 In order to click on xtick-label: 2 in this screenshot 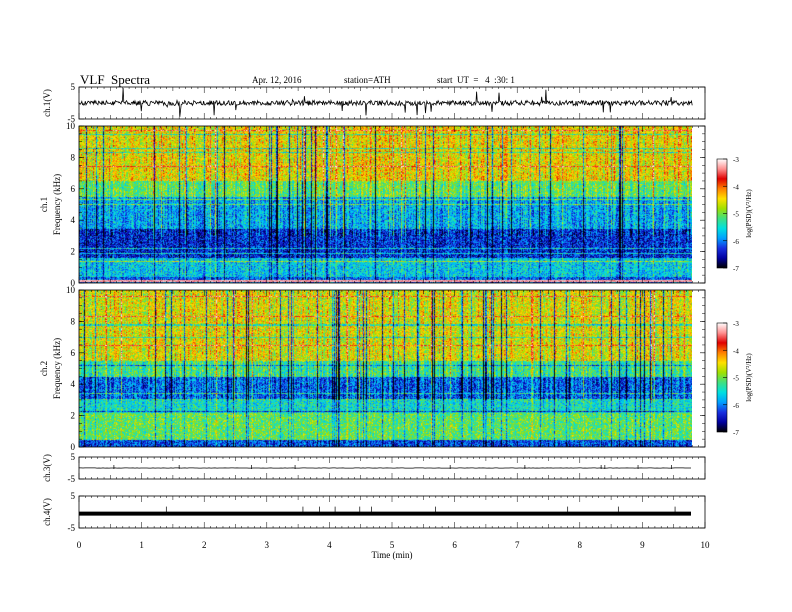, I will do `click(204, 545)`.